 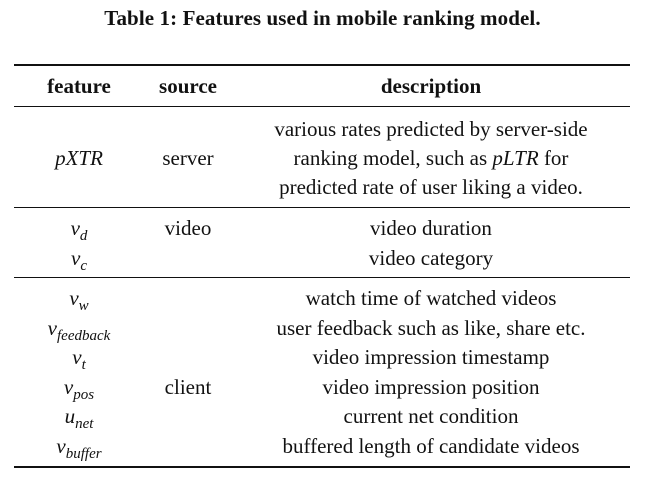 What do you see at coordinates (431, 298) in the screenshot?
I see `feature-description: watch time of watched videos` at bounding box center [431, 298].